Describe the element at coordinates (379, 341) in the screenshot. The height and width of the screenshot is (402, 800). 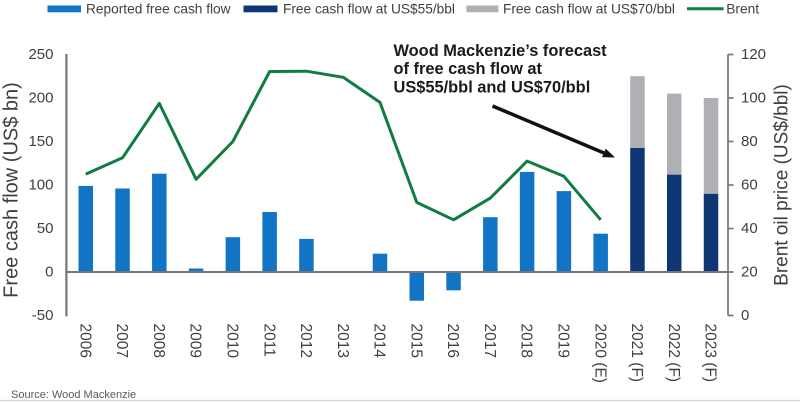
I see `svg-text: 2014` at that location.